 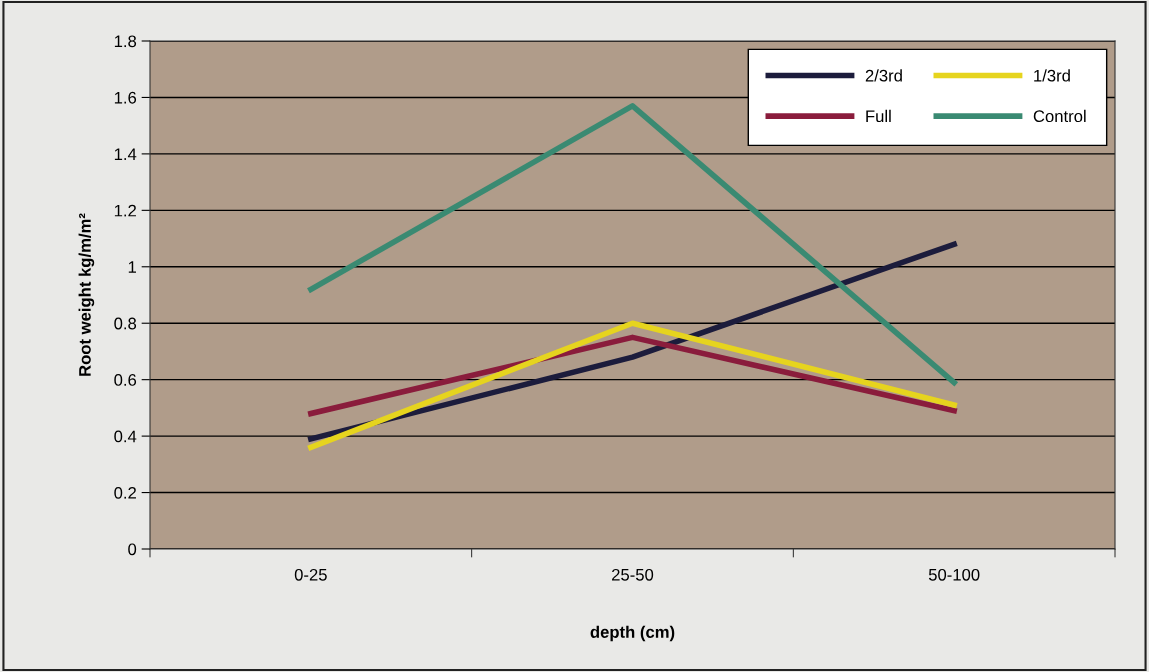 I want to click on y-tick-label: 0.4, so click(x=125, y=436).